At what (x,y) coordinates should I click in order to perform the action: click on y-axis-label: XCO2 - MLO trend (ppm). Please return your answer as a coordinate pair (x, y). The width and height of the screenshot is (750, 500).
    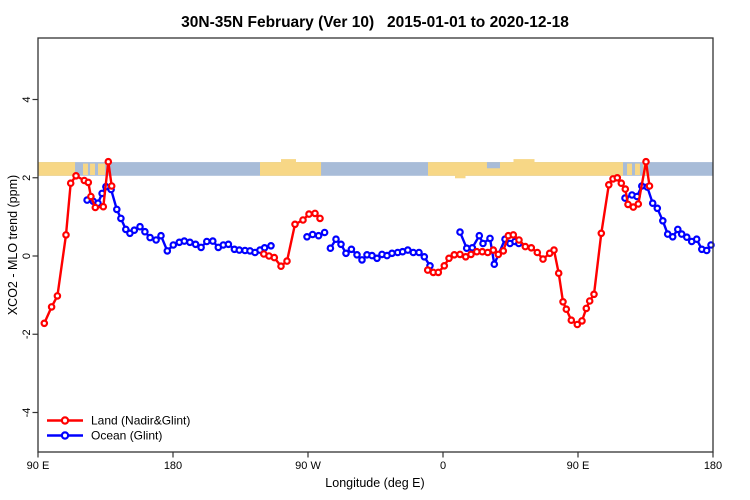
    Looking at the image, I should click on (13, 245).